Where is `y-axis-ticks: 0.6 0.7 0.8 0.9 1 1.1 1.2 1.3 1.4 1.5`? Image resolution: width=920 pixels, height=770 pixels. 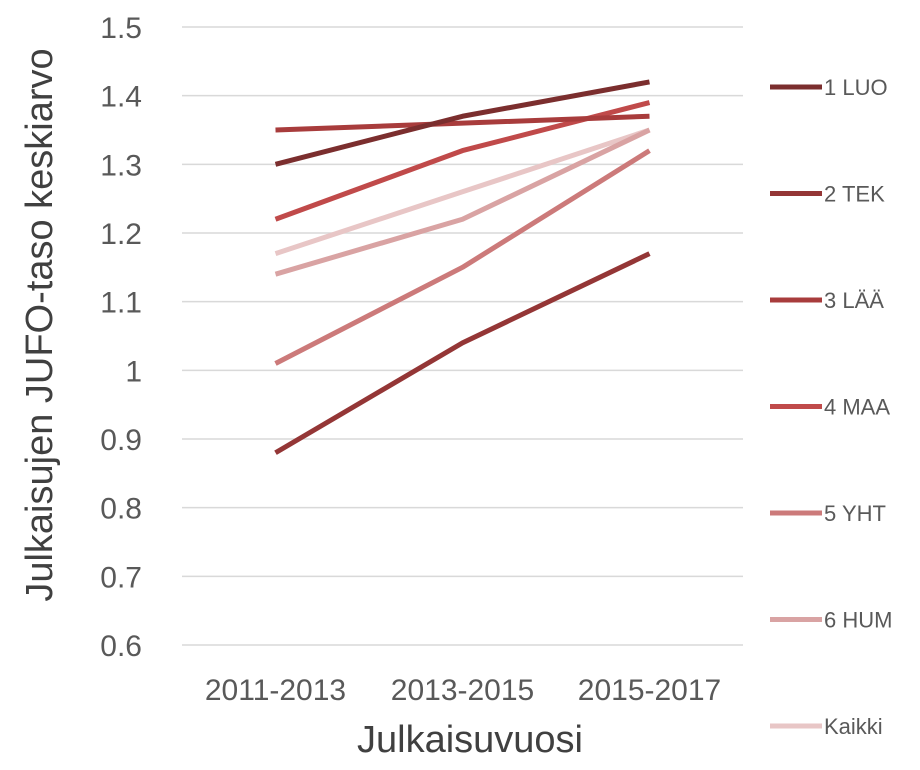
y-axis-ticks: 0.6 0.7 0.8 0.9 1 1.1 1.2 1.3 1.4 1.5 is located at coordinates (121, 337).